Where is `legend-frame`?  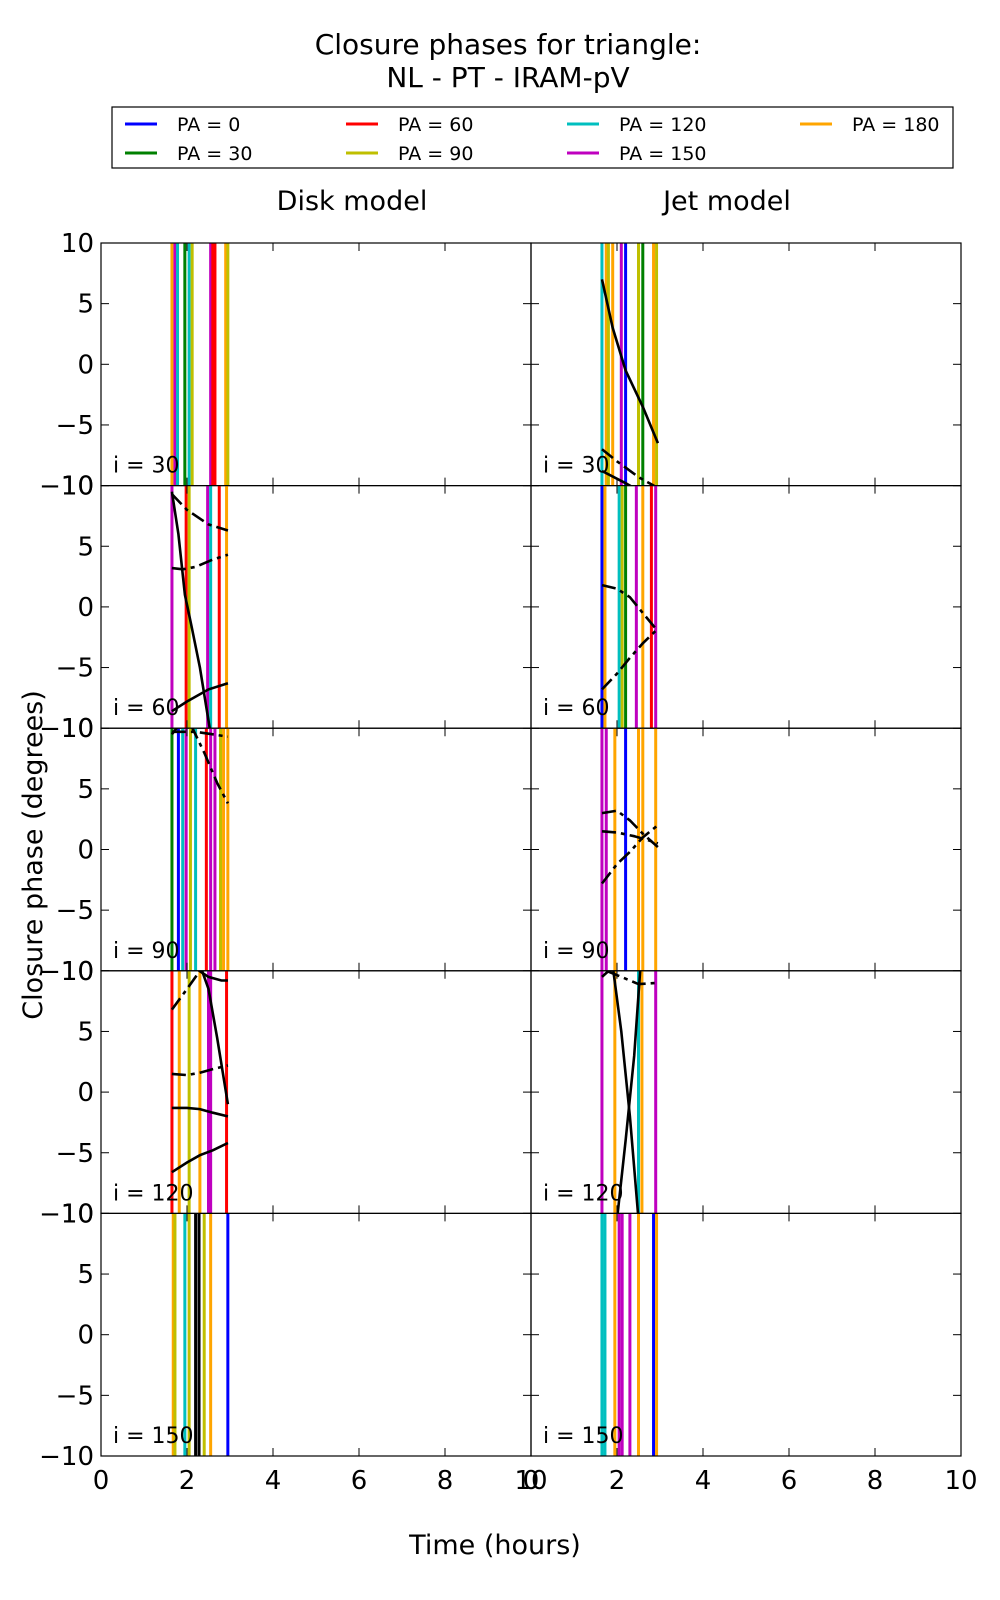 legend-frame is located at coordinates (532, 137).